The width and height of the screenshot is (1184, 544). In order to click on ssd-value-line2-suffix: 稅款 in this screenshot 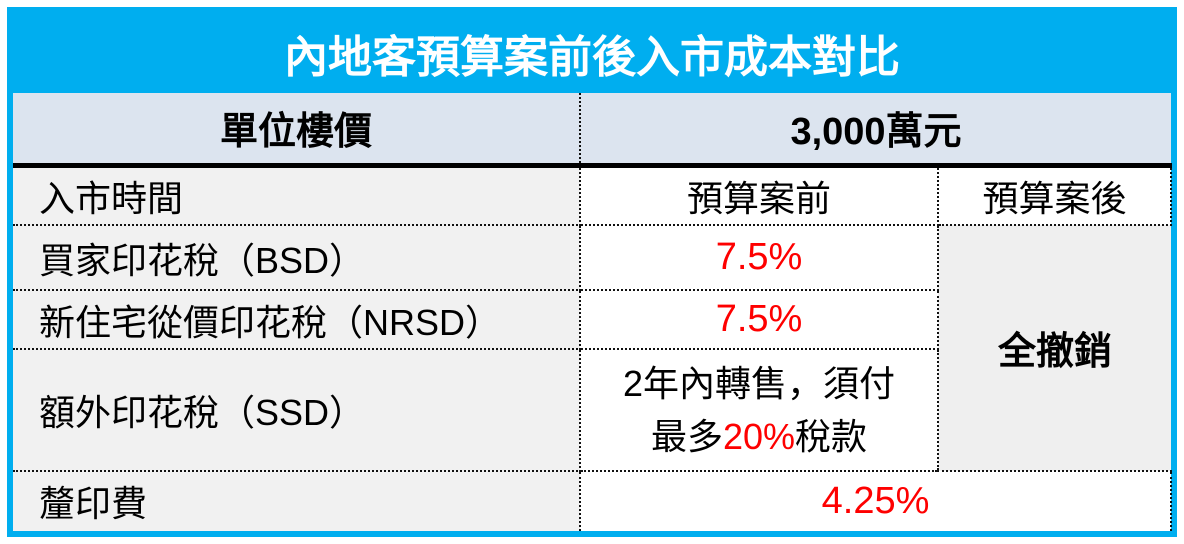, I will do `click(831, 437)`.